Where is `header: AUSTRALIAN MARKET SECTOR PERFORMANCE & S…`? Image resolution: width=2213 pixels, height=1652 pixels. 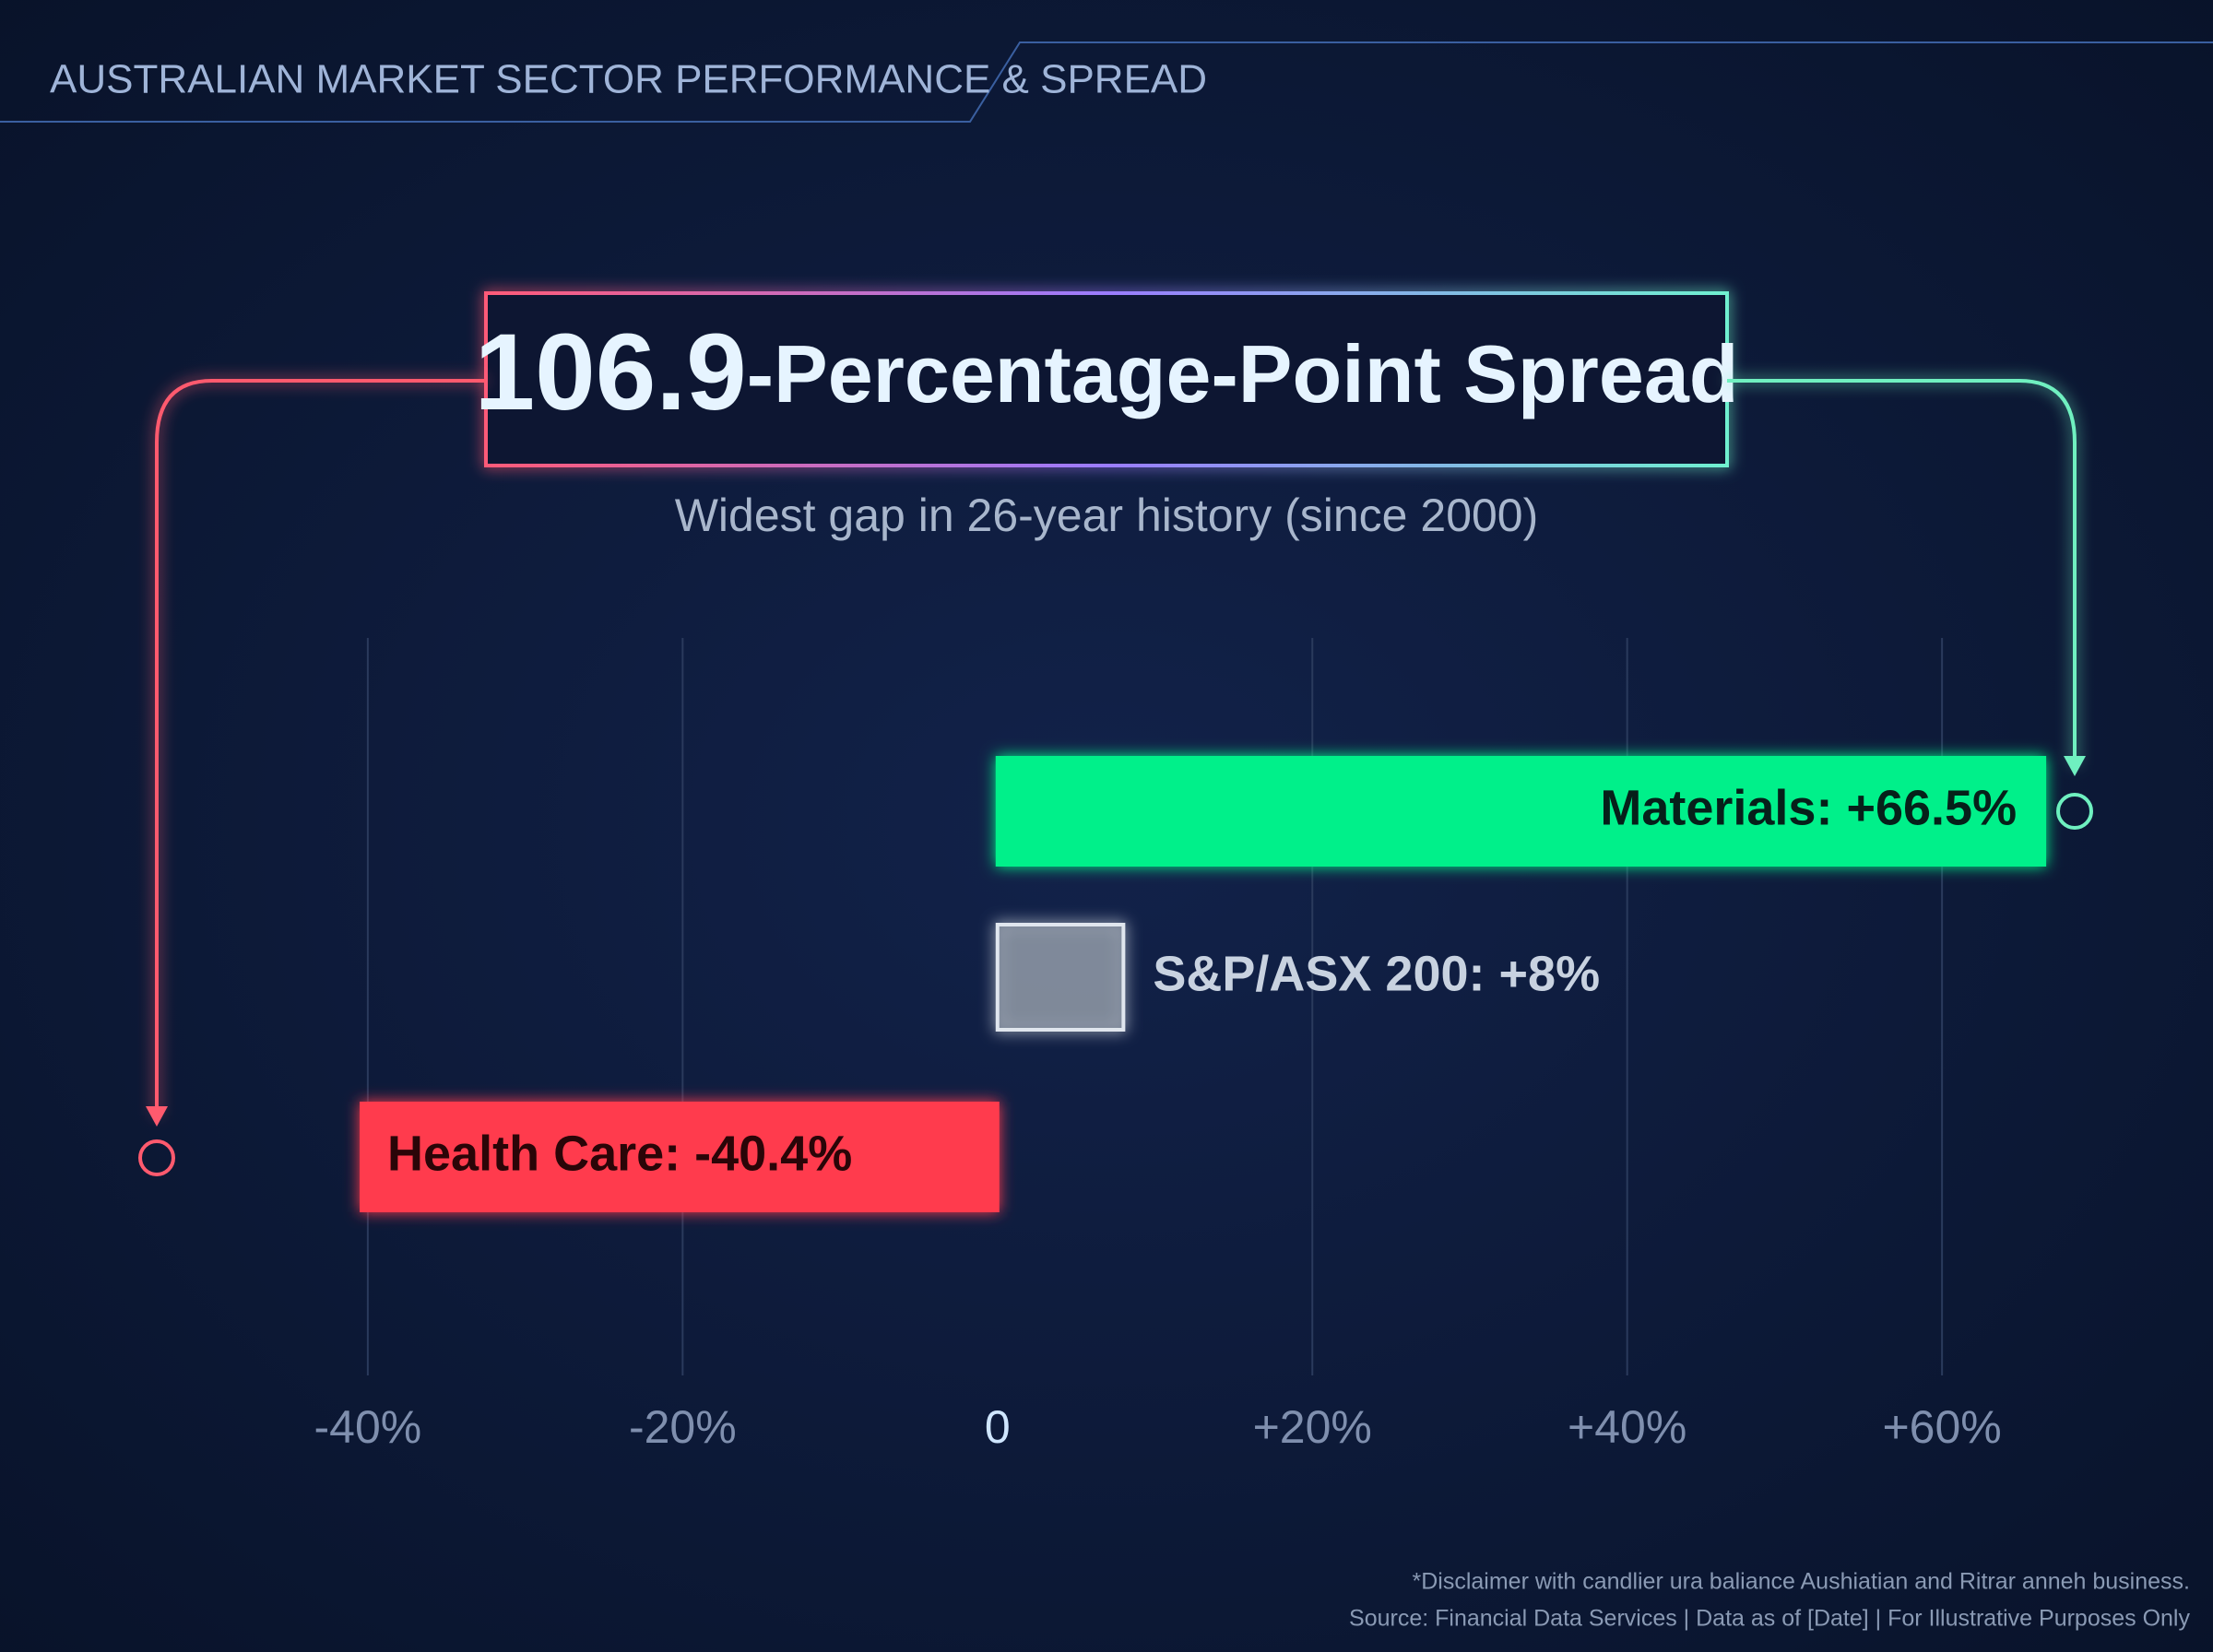 header: AUSTRALIAN MARKET SECTOR PERFORMANCE & S… is located at coordinates (628, 79).